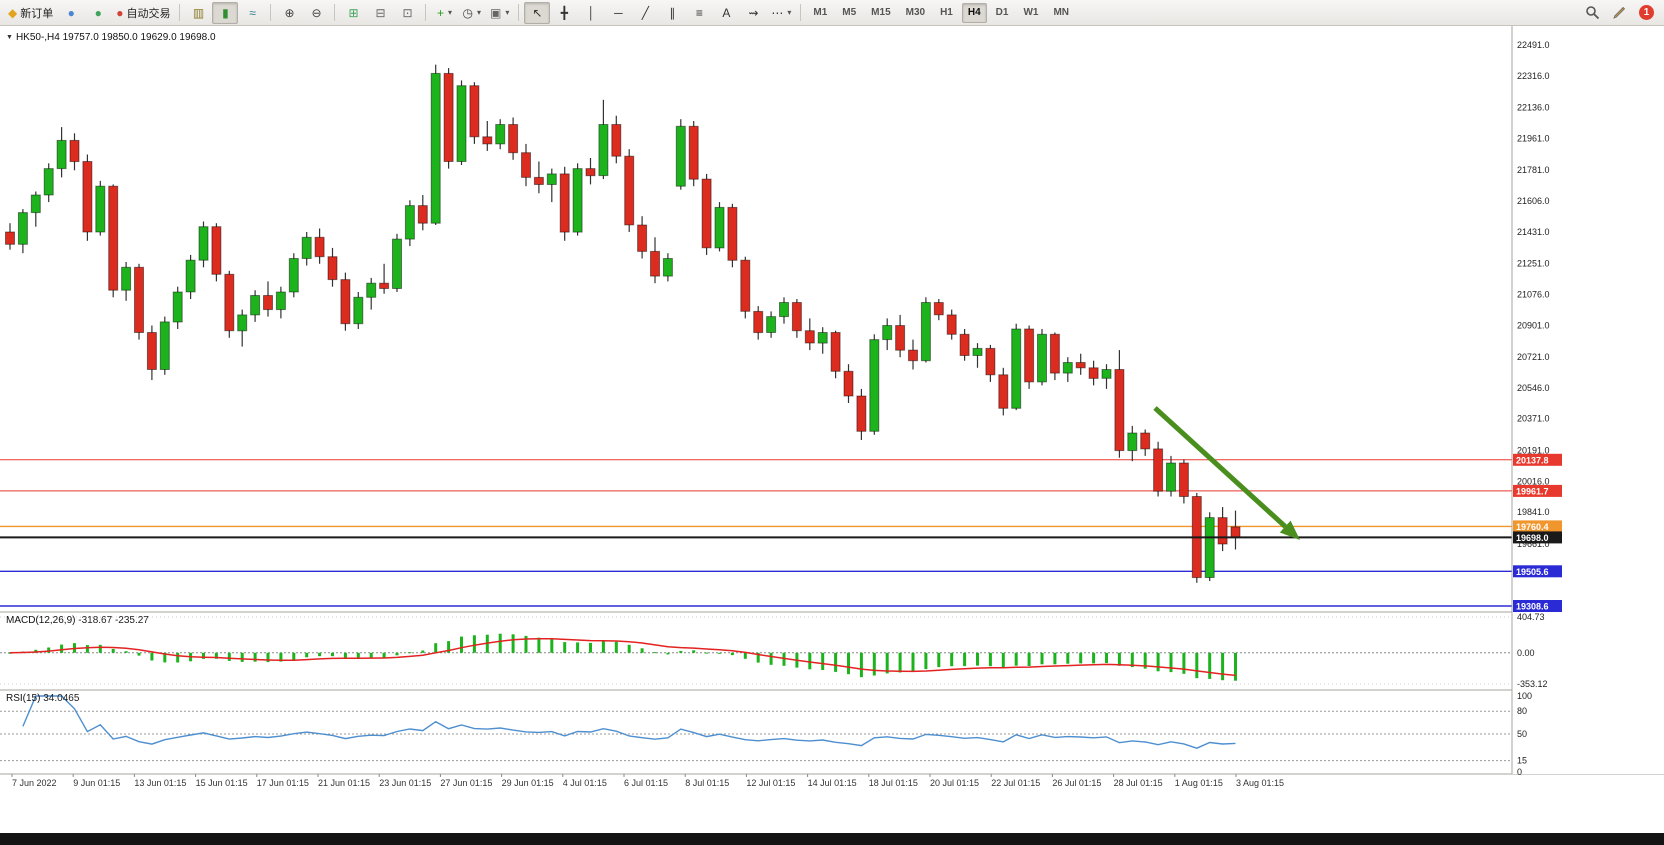  What do you see at coordinates (120, 12) in the screenshot?
I see `autotrade-icon: ●` at bounding box center [120, 12].